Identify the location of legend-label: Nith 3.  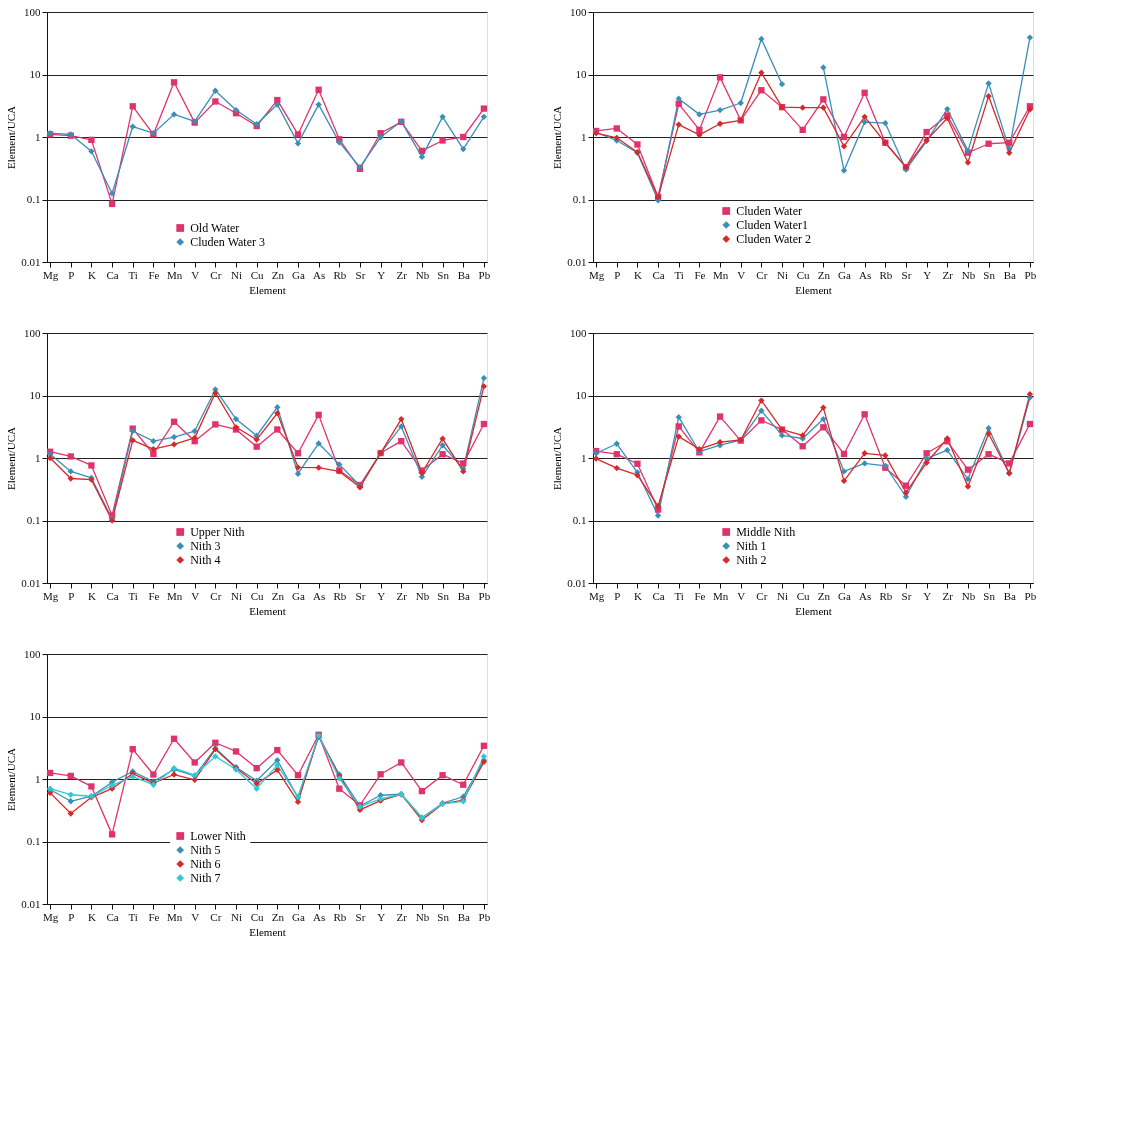
(205, 546).